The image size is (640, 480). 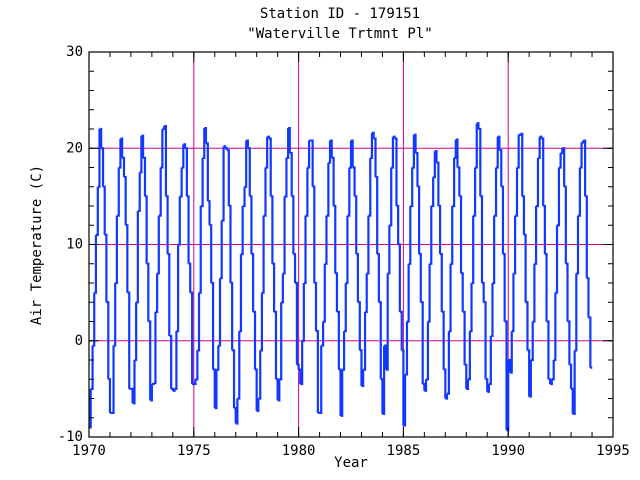 What do you see at coordinates (340, 14) in the screenshot?
I see `chart-title: Station ID - 179151` at bounding box center [340, 14].